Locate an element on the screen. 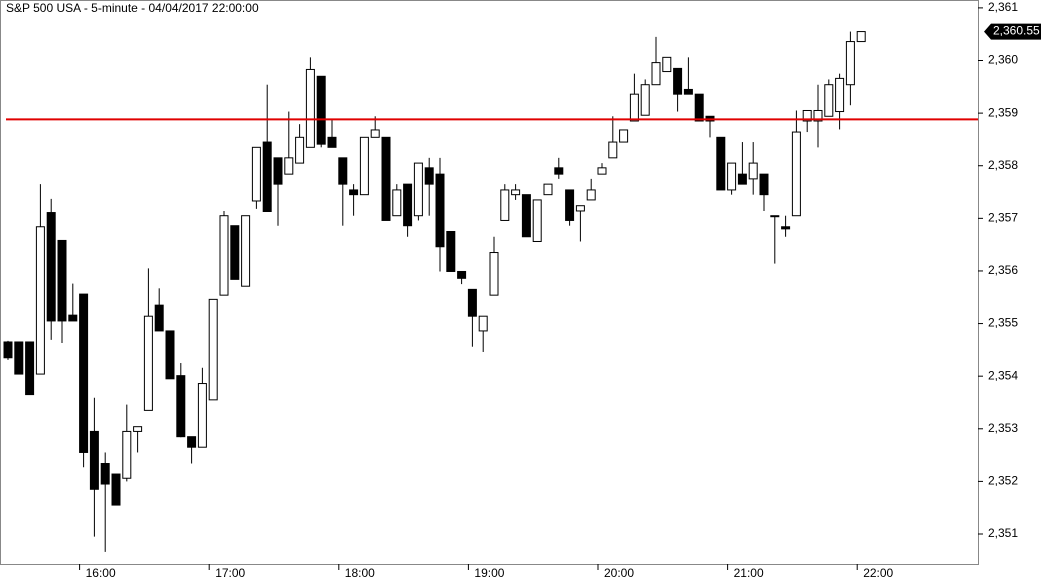  y-tick-label: 2,351 is located at coordinates (1003, 533).